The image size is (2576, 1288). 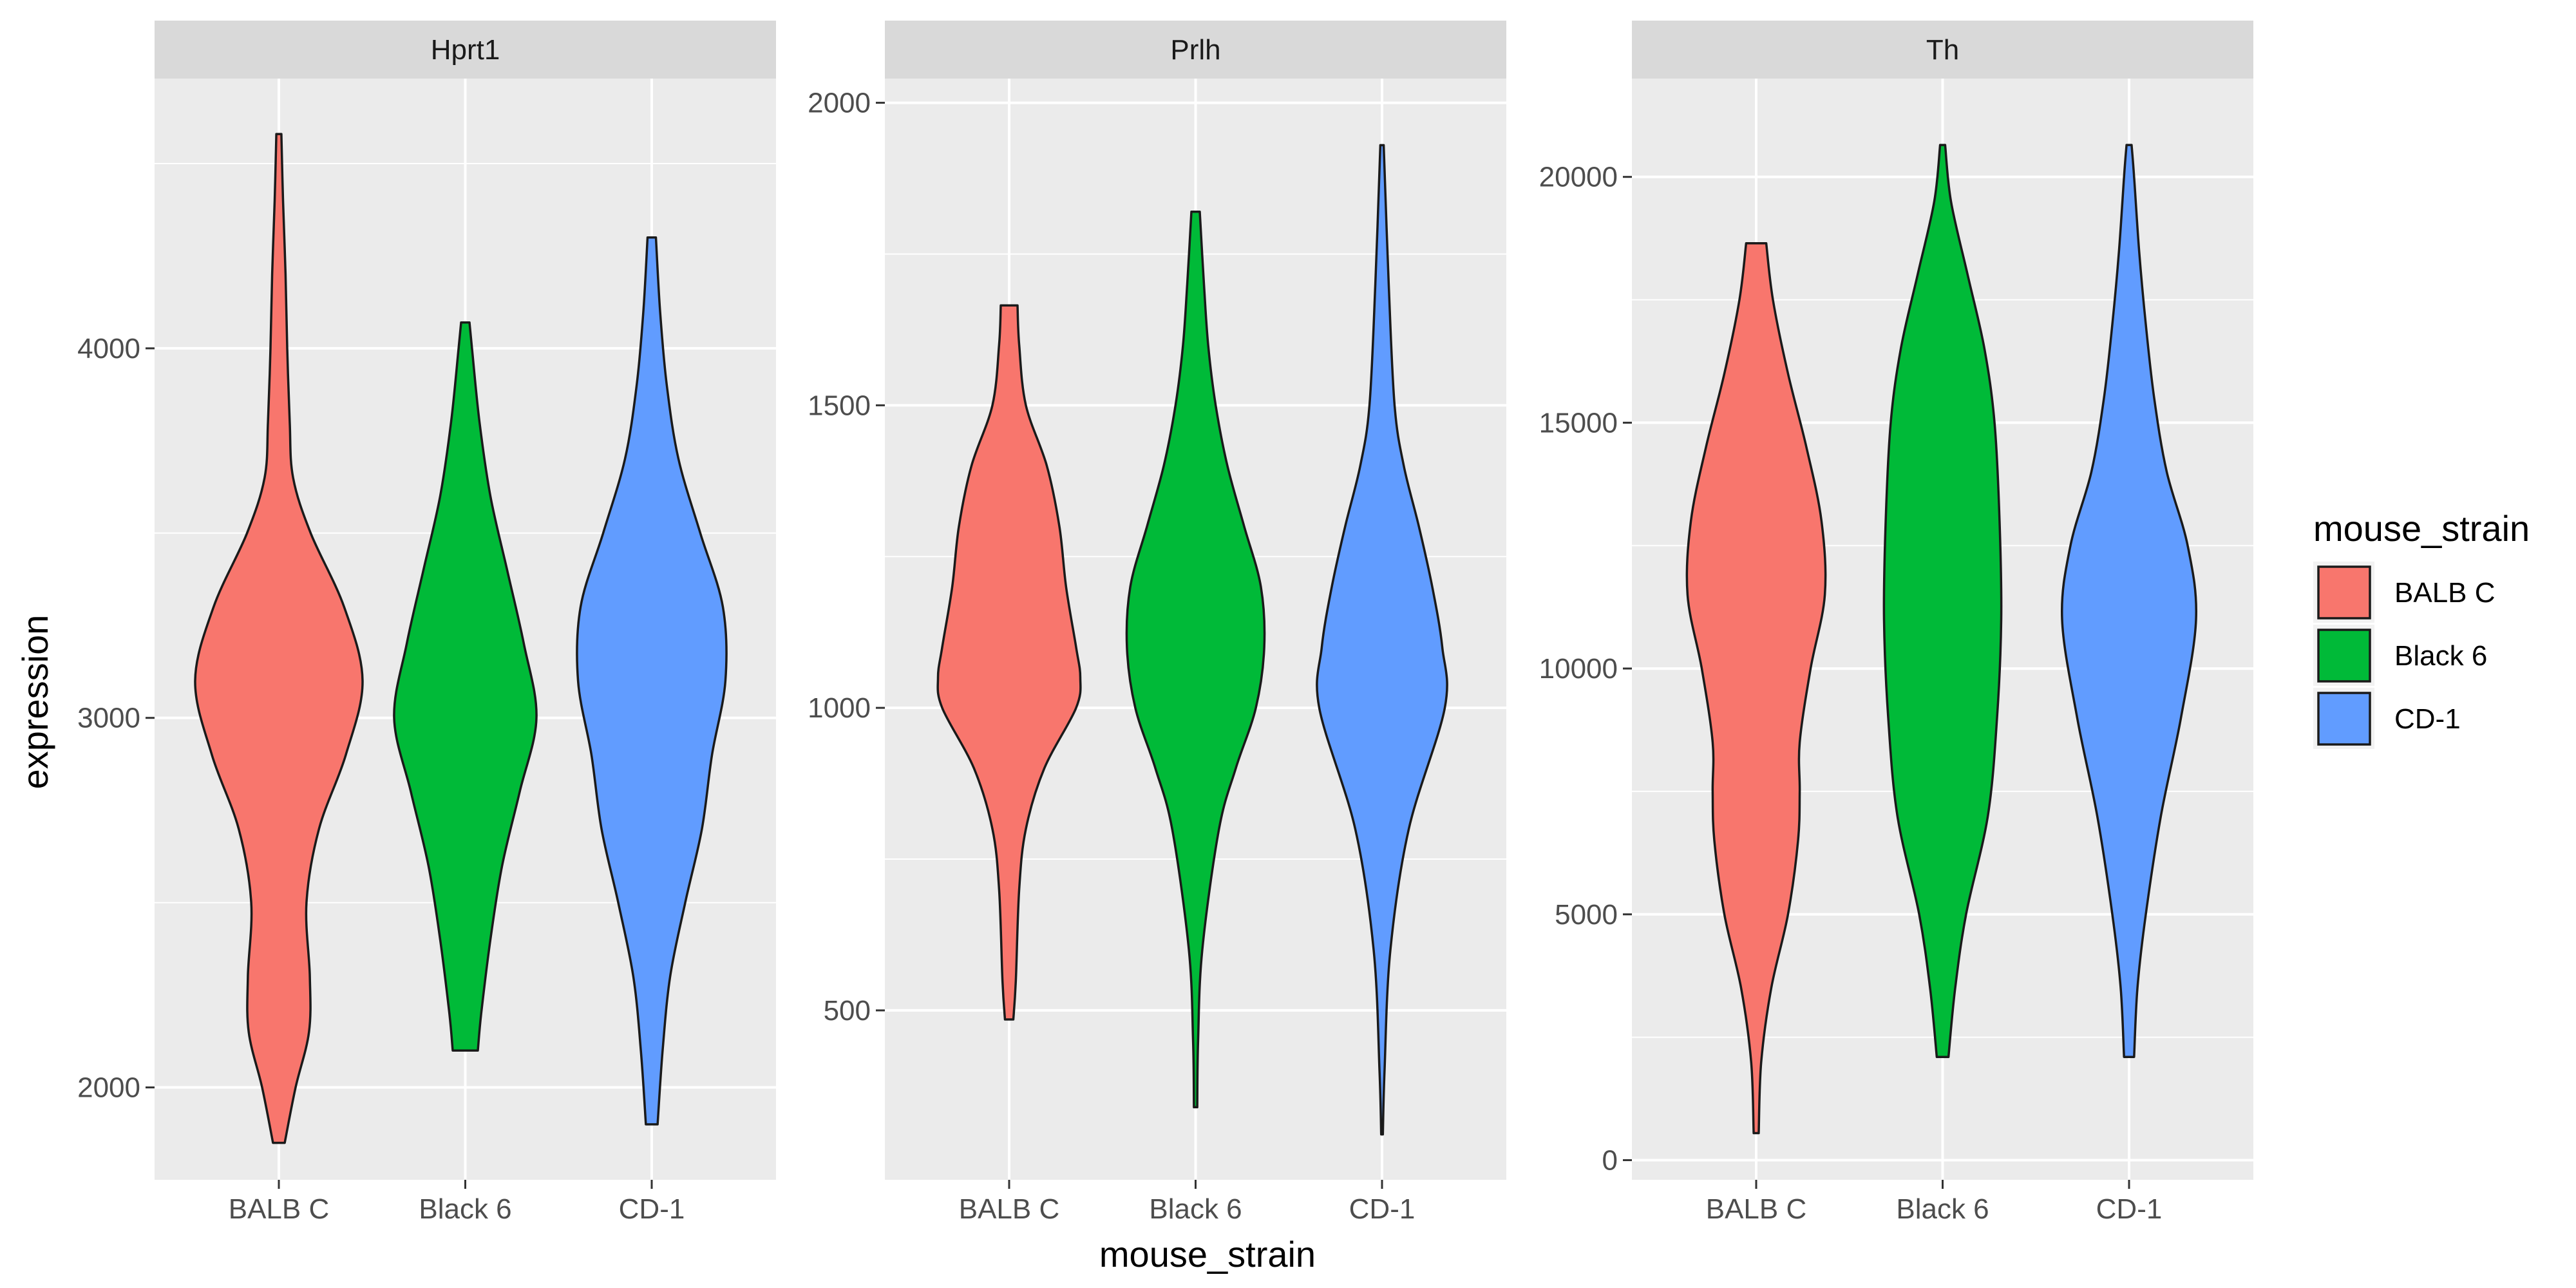 I want to click on y-tick-label: 10000, so click(x=1578, y=669).